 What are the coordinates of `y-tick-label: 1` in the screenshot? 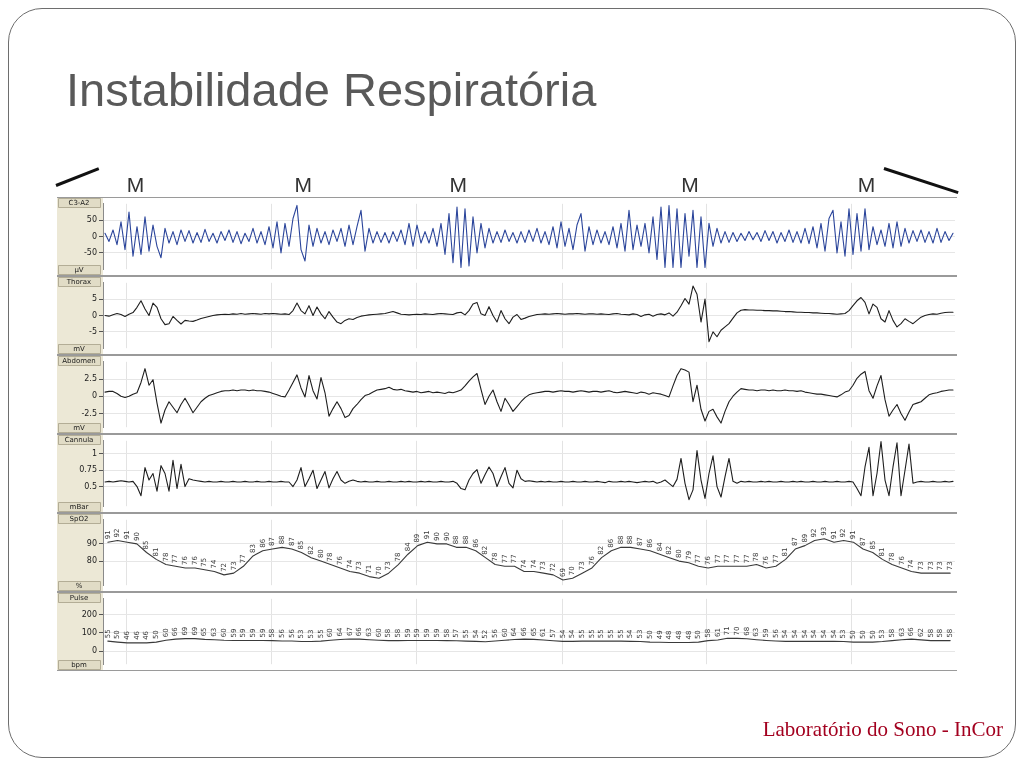 It's located at (94, 453).